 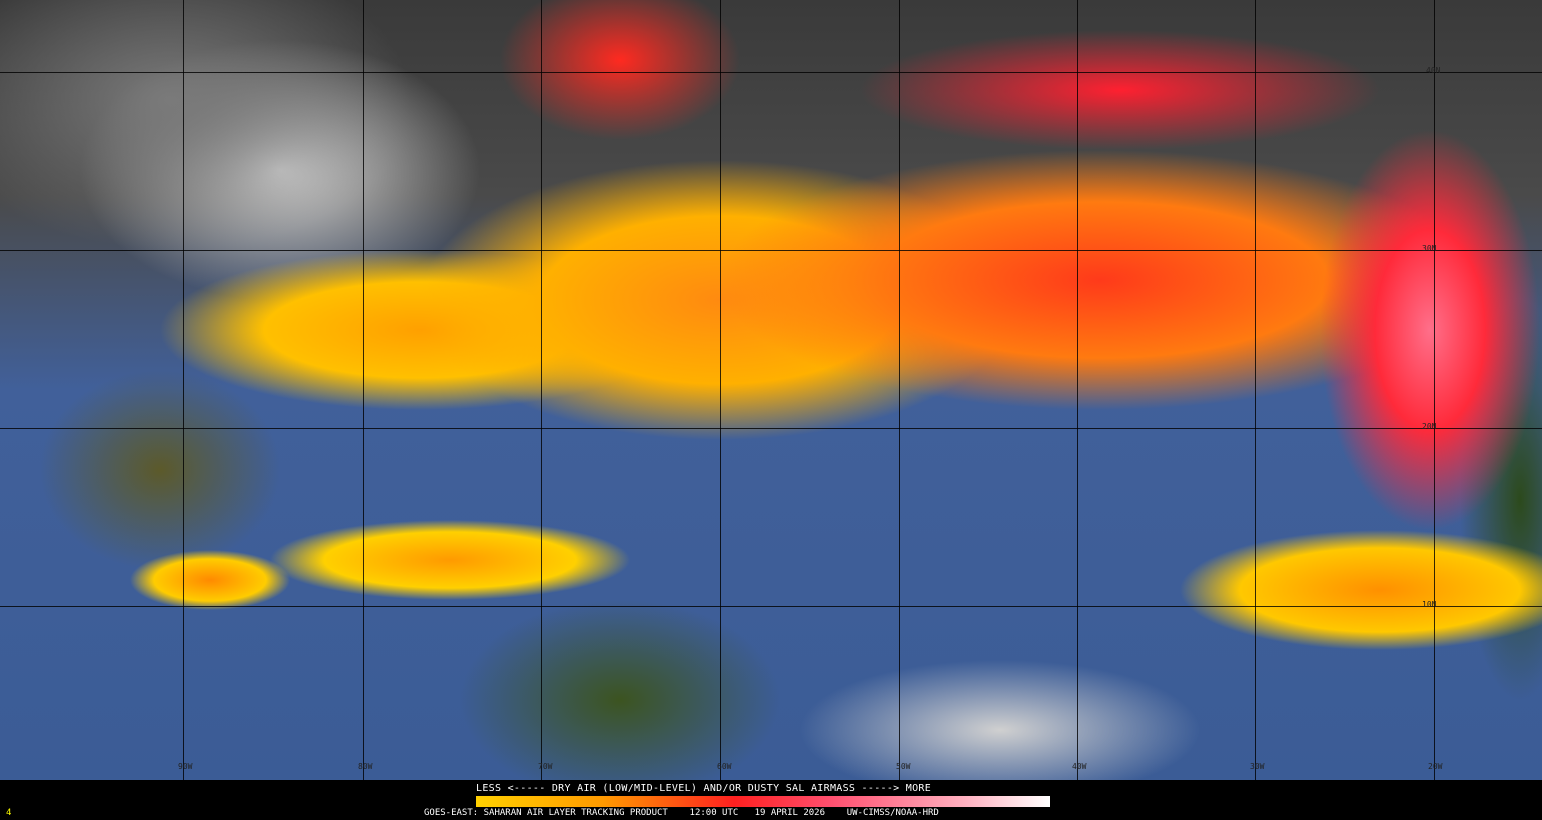 What do you see at coordinates (790, 813) in the screenshot?
I see `date-label: 19 APRIL 2026` at bounding box center [790, 813].